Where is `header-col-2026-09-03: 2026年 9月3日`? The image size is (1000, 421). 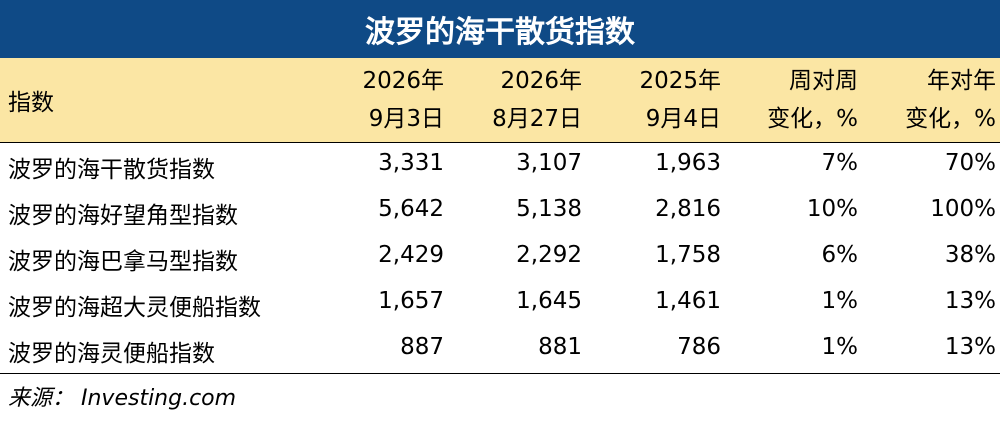
header-col-2026-09-03: 2026年 9月3日 is located at coordinates (222, 100).